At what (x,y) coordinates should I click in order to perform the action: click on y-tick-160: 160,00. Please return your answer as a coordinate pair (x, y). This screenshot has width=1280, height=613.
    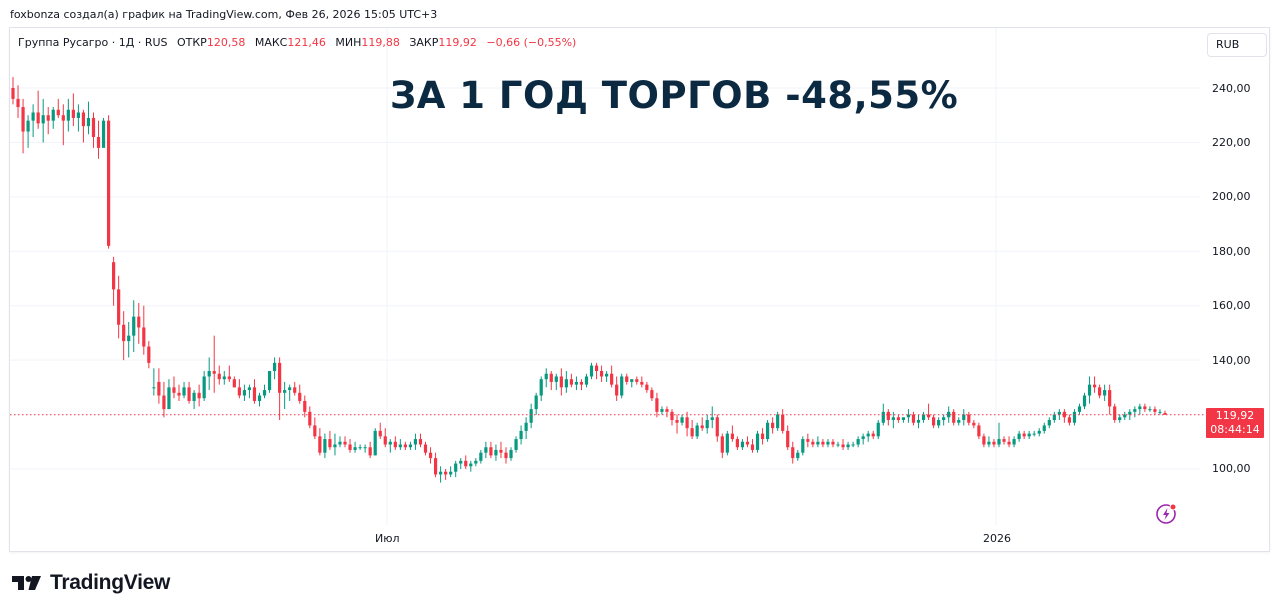
    Looking at the image, I should click on (1231, 305).